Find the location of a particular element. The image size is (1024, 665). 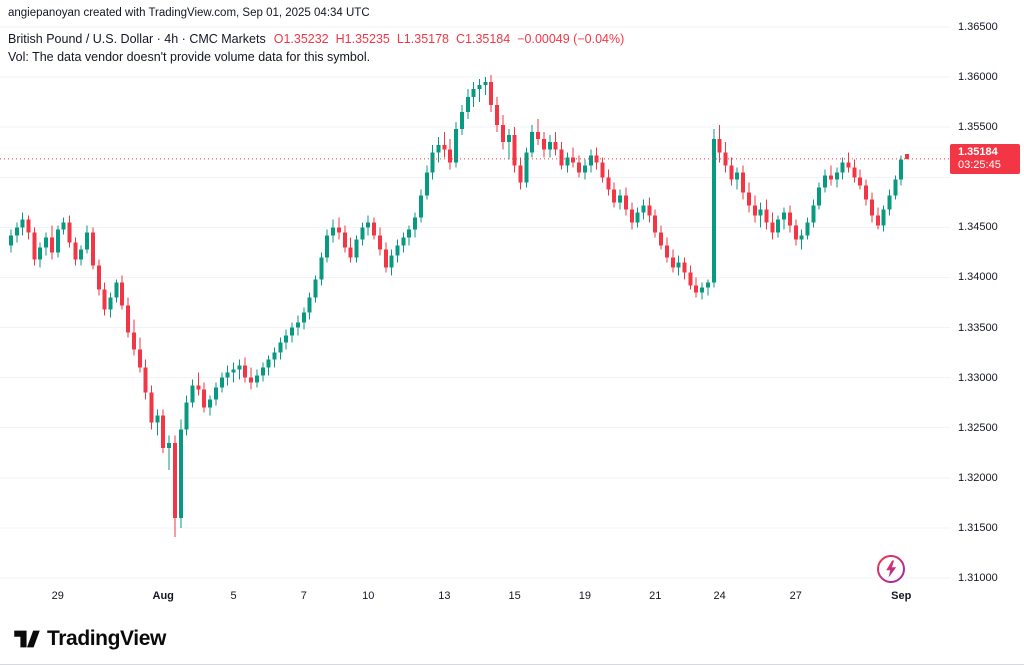

last-price-value: 1.35184 is located at coordinates (978, 151).